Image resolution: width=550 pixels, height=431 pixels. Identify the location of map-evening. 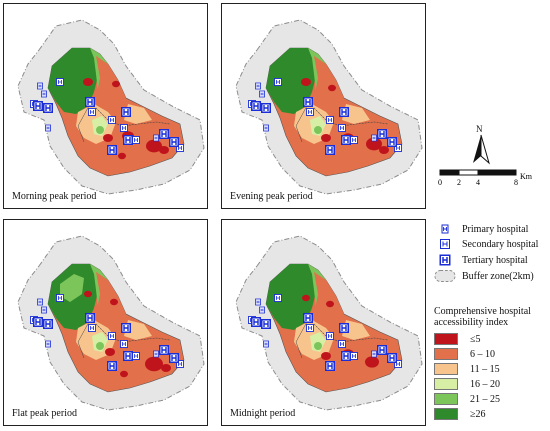
(329, 107).